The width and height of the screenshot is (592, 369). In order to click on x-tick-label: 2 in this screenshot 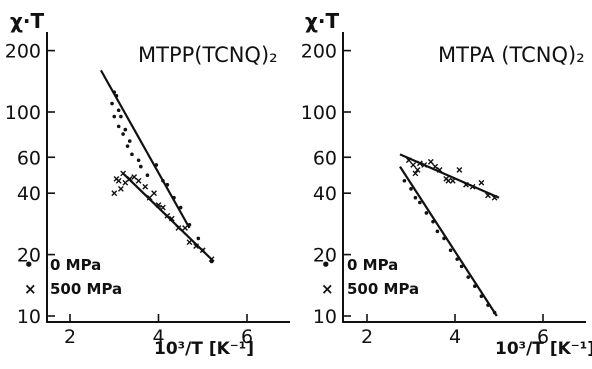, I will do `click(367, 337)`.